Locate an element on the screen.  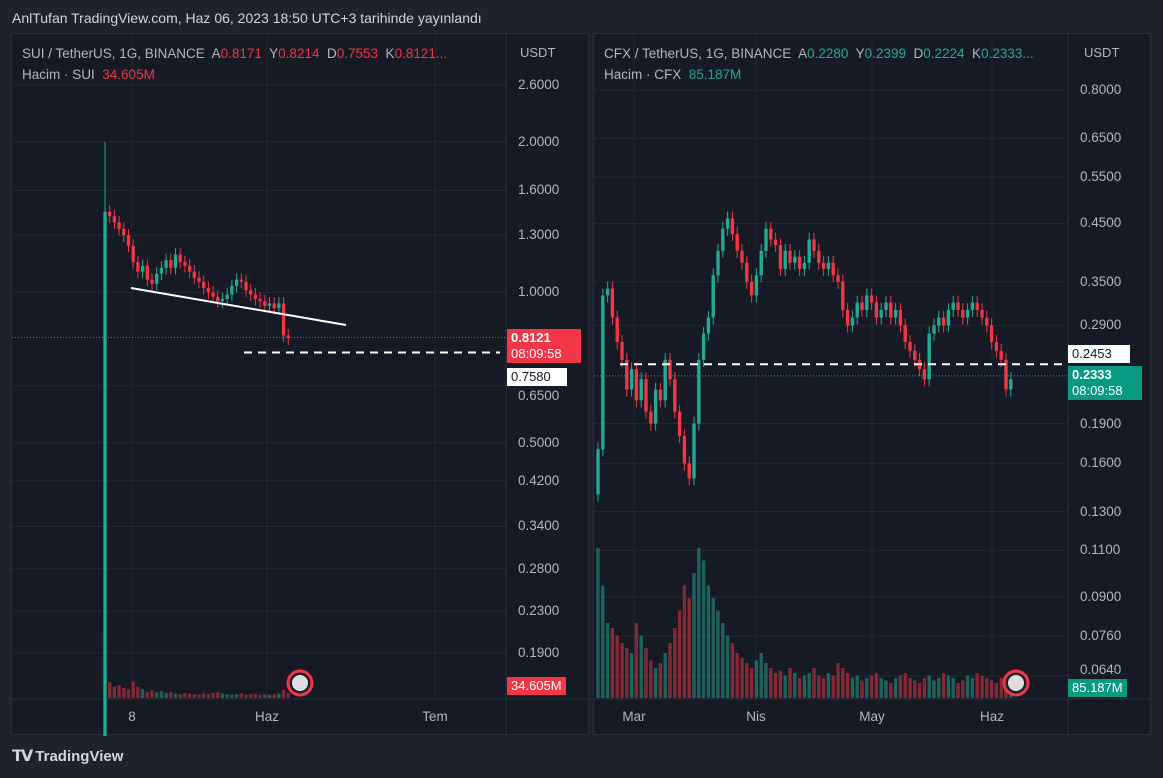
open-value: 0.8171 is located at coordinates (241, 53).